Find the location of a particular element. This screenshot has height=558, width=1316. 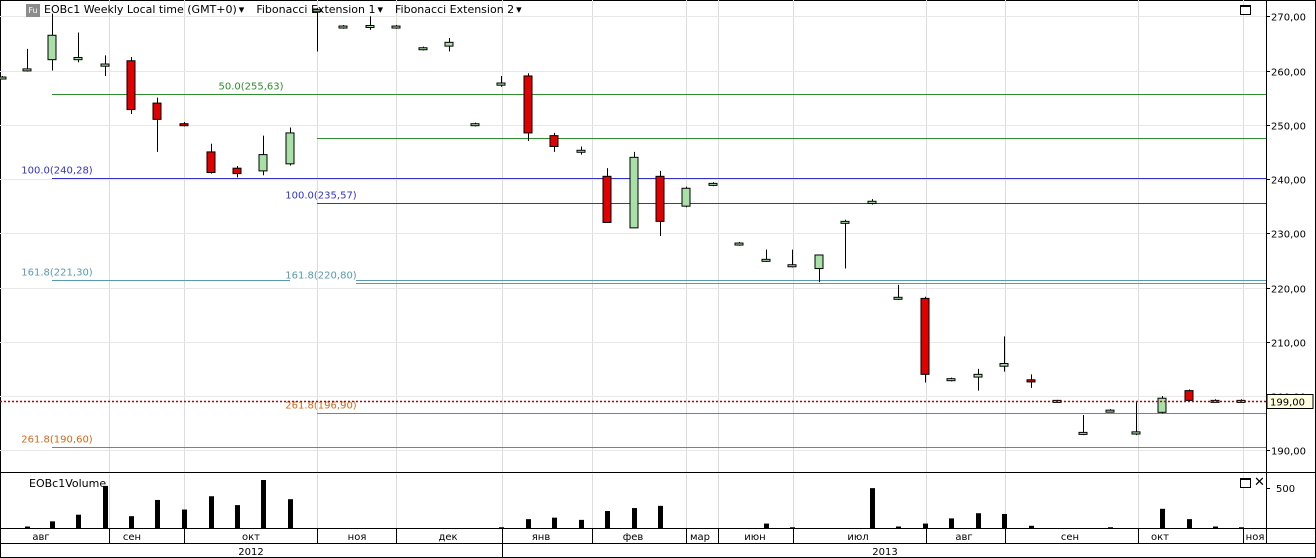

month-tick-label: мар is located at coordinates (700, 537).